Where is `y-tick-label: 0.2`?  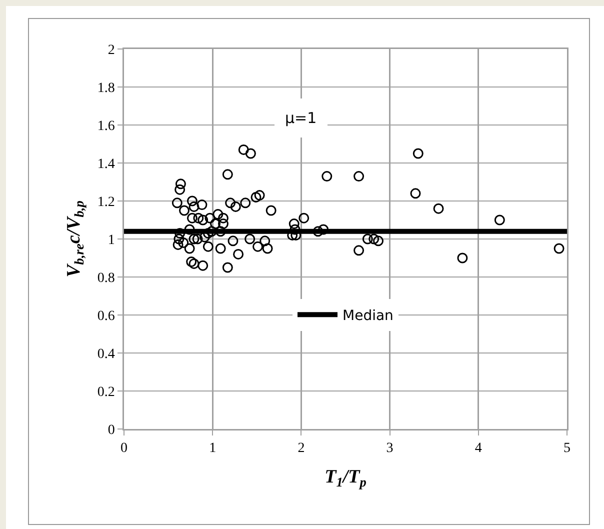 y-tick-label: 0.2 is located at coordinates (106, 392).